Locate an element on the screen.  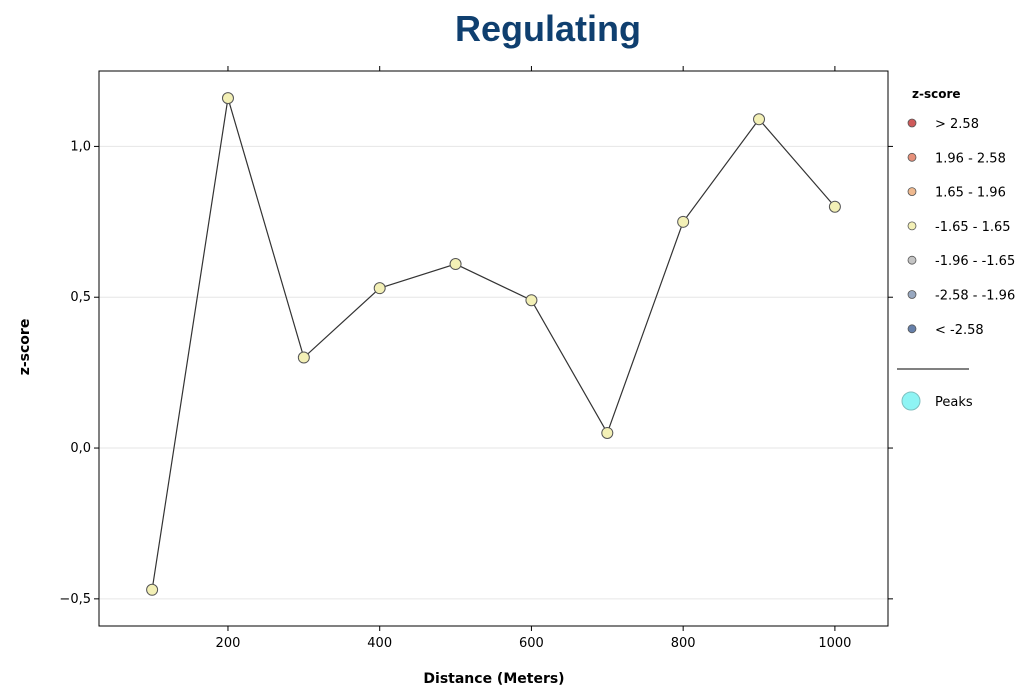
x-tick-label: 200 is located at coordinates (228, 643).